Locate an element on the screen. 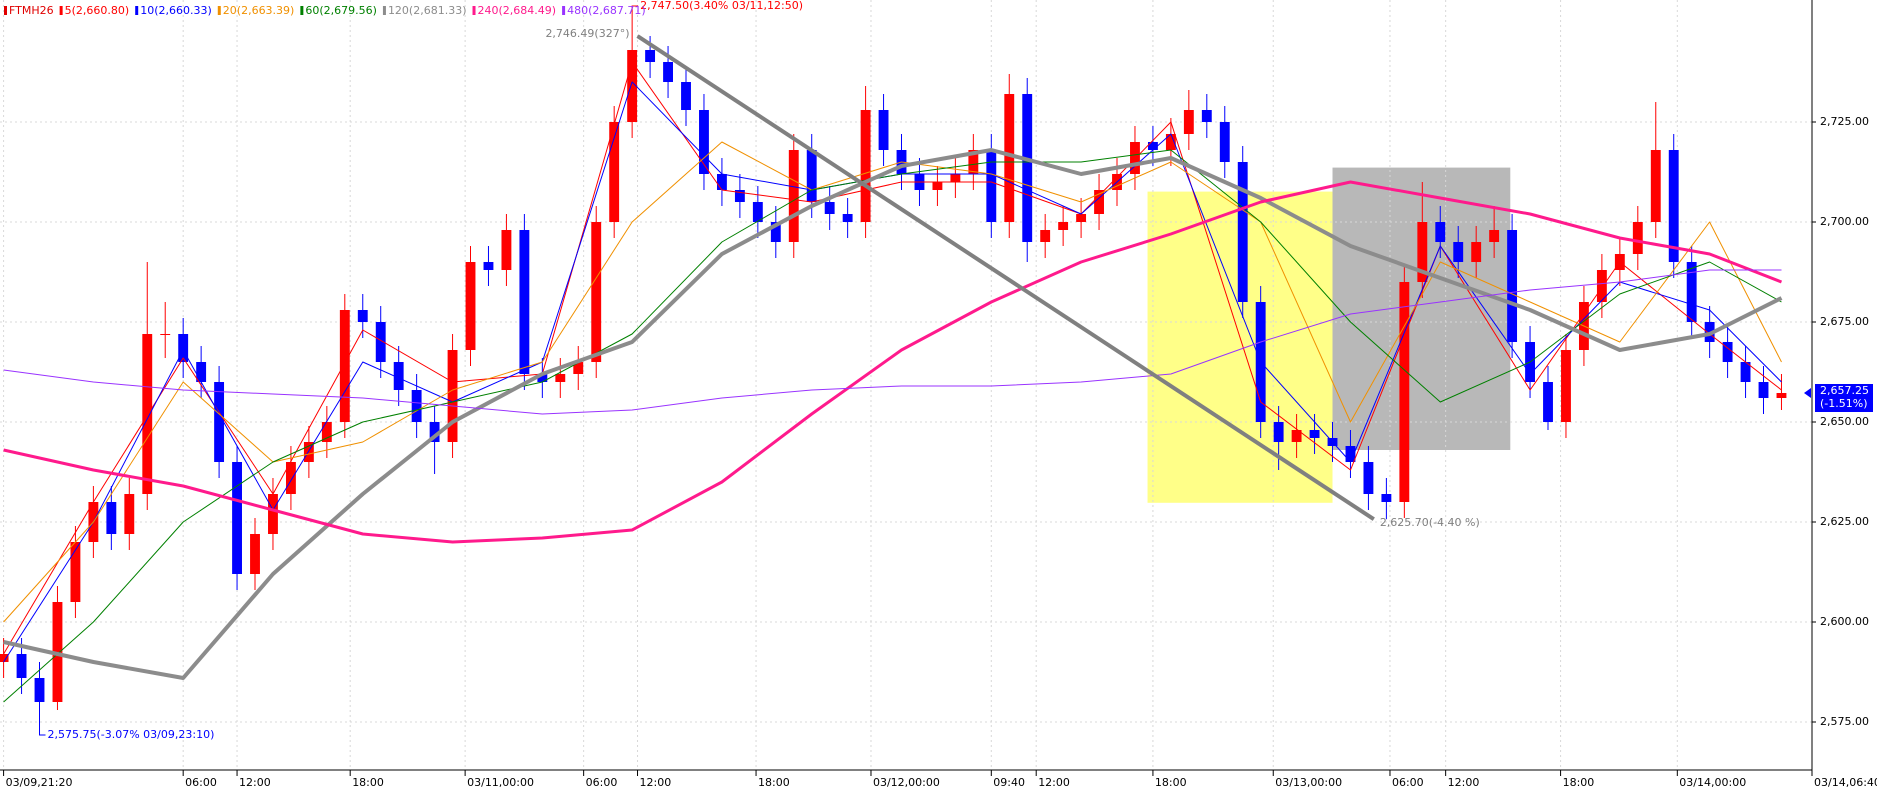 The height and width of the screenshot is (793, 1877). annotation: 2,625.70(-4.40 %) is located at coordinates (1430, 522).